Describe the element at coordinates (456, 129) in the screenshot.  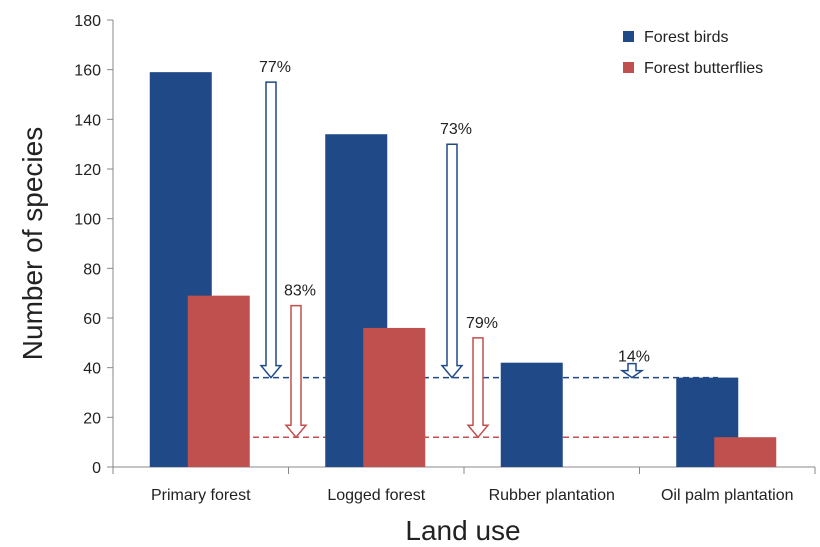
I see `percent-label: 73%` at that location.